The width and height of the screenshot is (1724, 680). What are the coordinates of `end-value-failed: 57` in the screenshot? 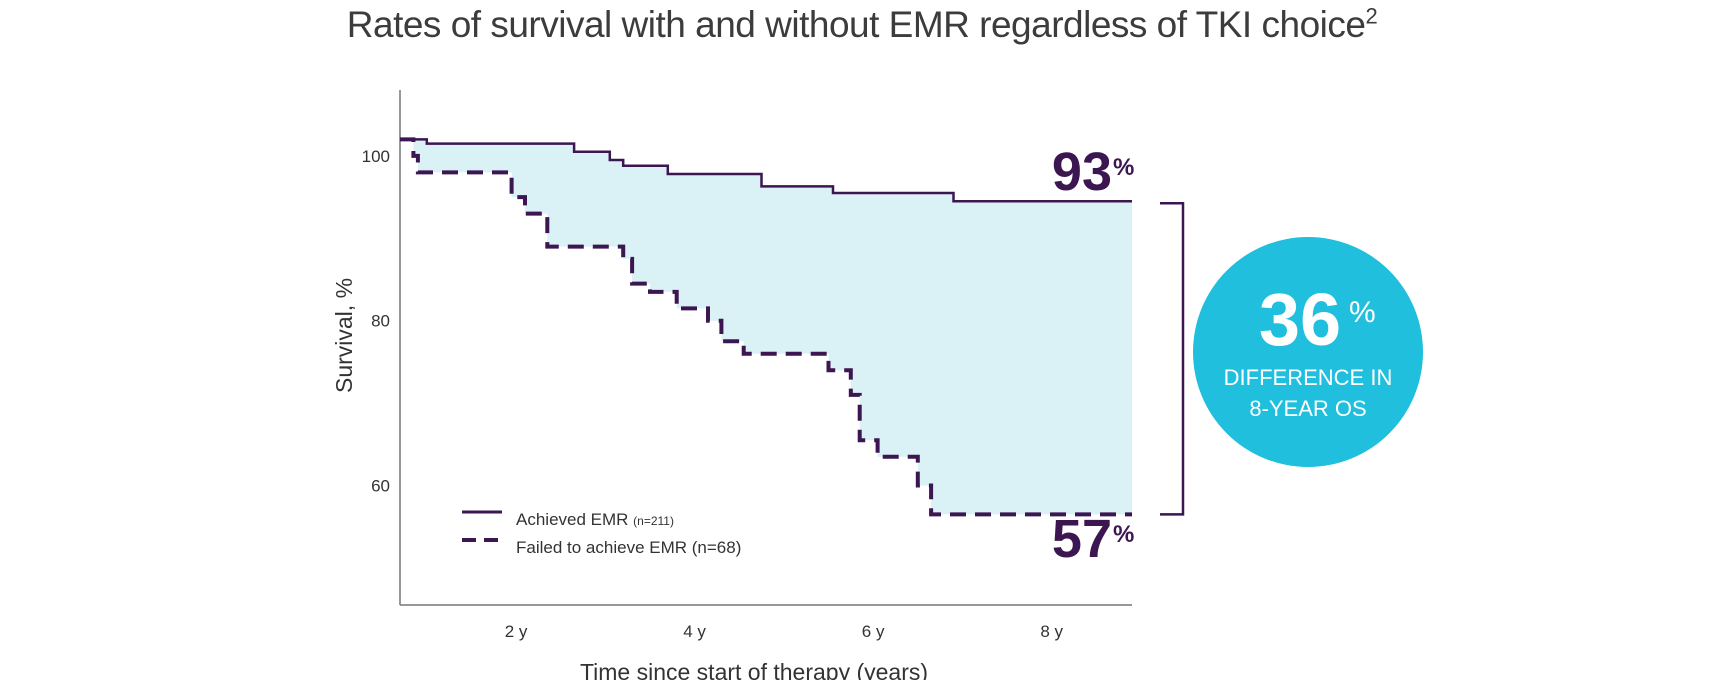 It's located at (1082, 539).